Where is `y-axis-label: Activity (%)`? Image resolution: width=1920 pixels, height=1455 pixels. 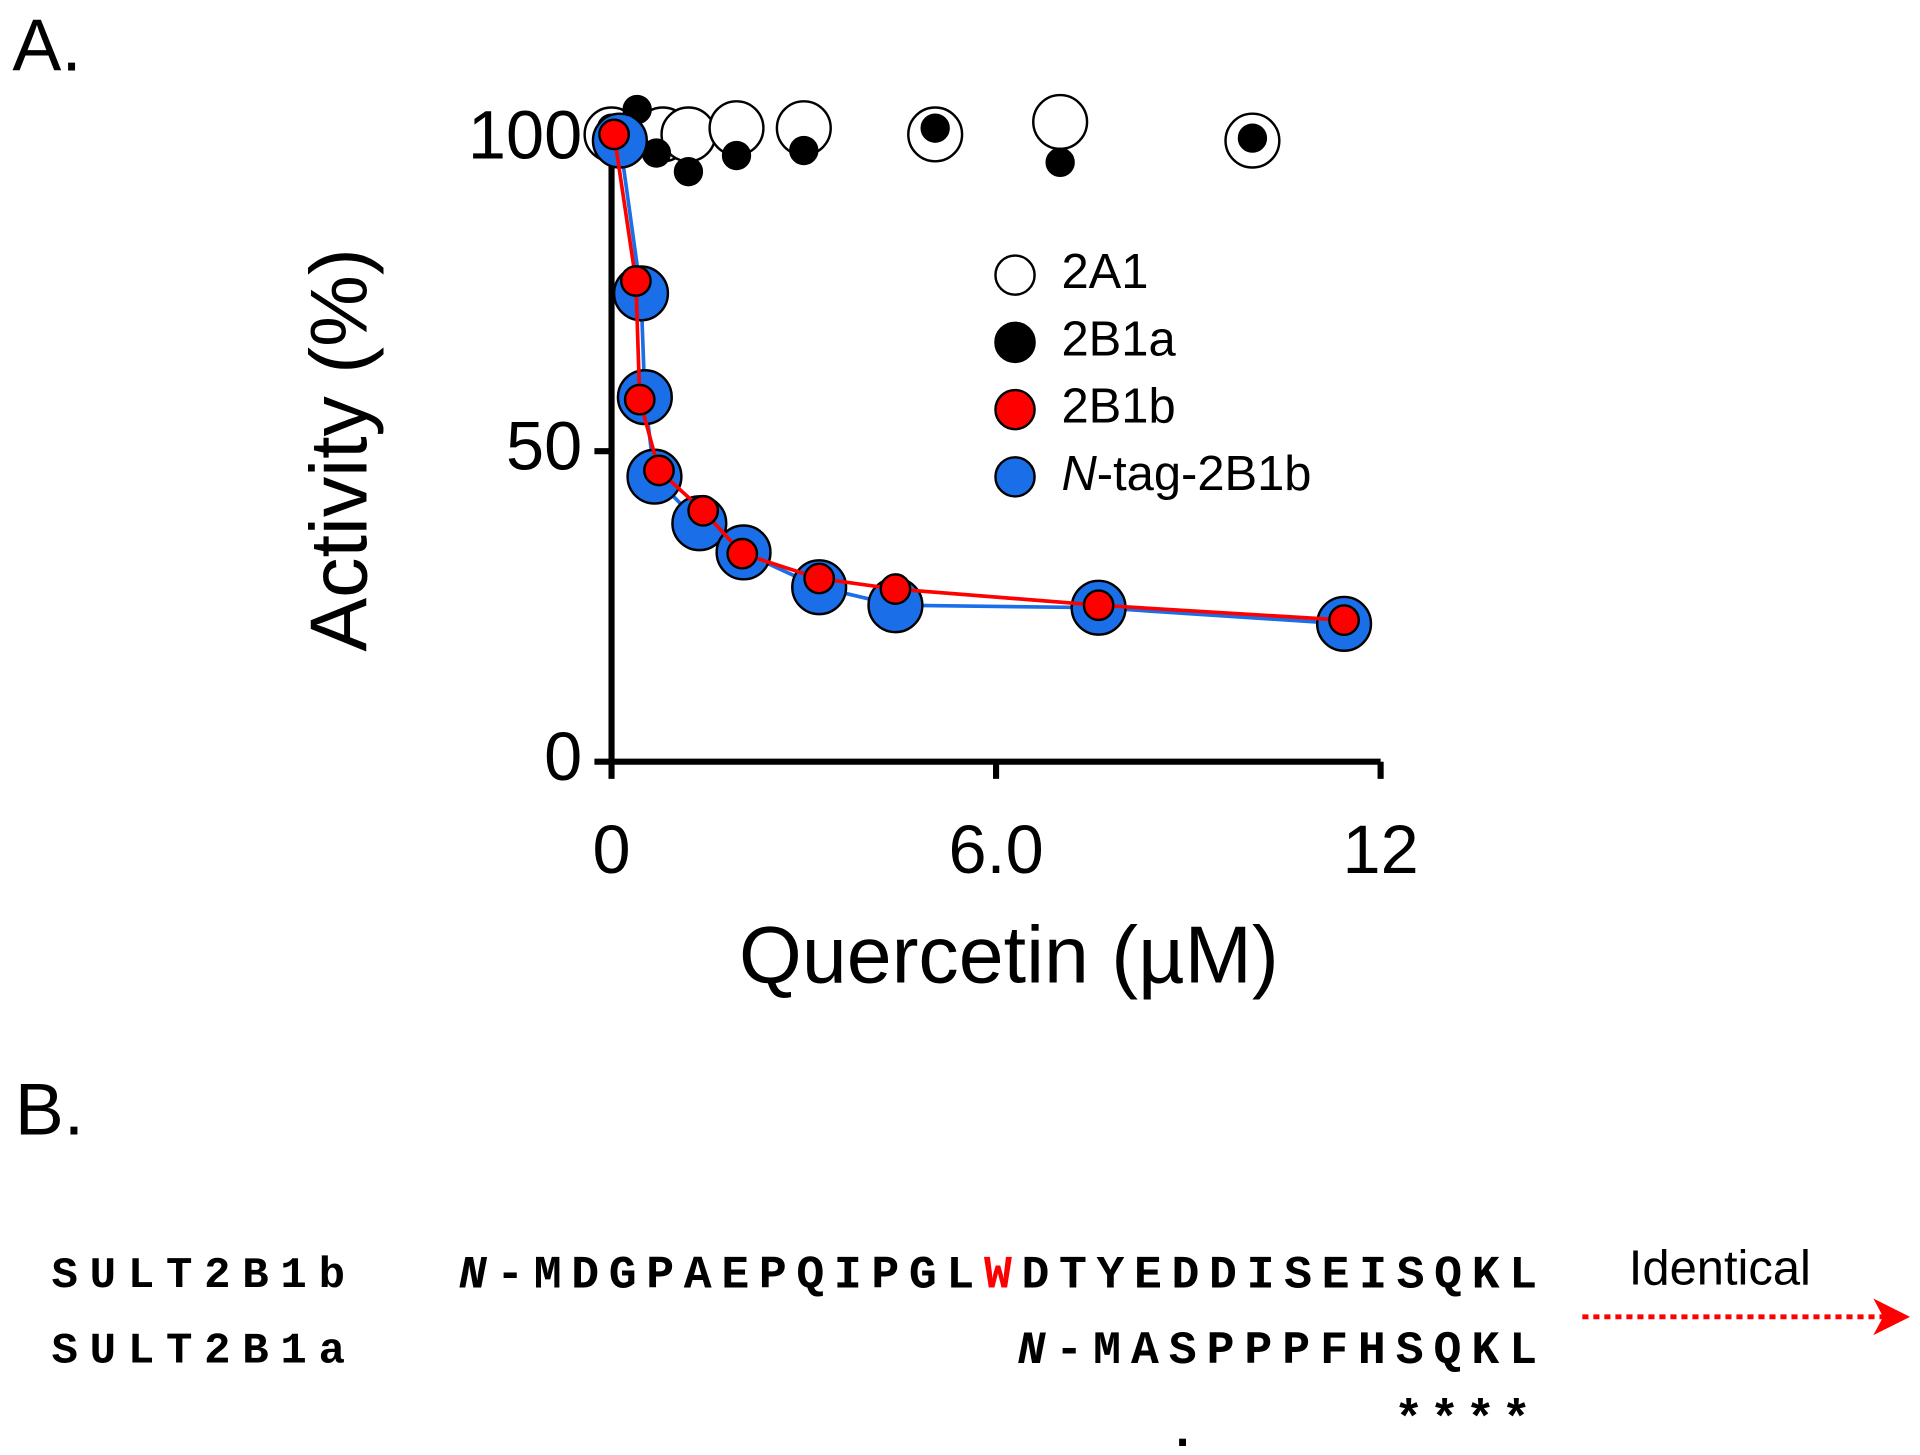 y-axis-label: Activity (%) is located at coordinates (339, 449).